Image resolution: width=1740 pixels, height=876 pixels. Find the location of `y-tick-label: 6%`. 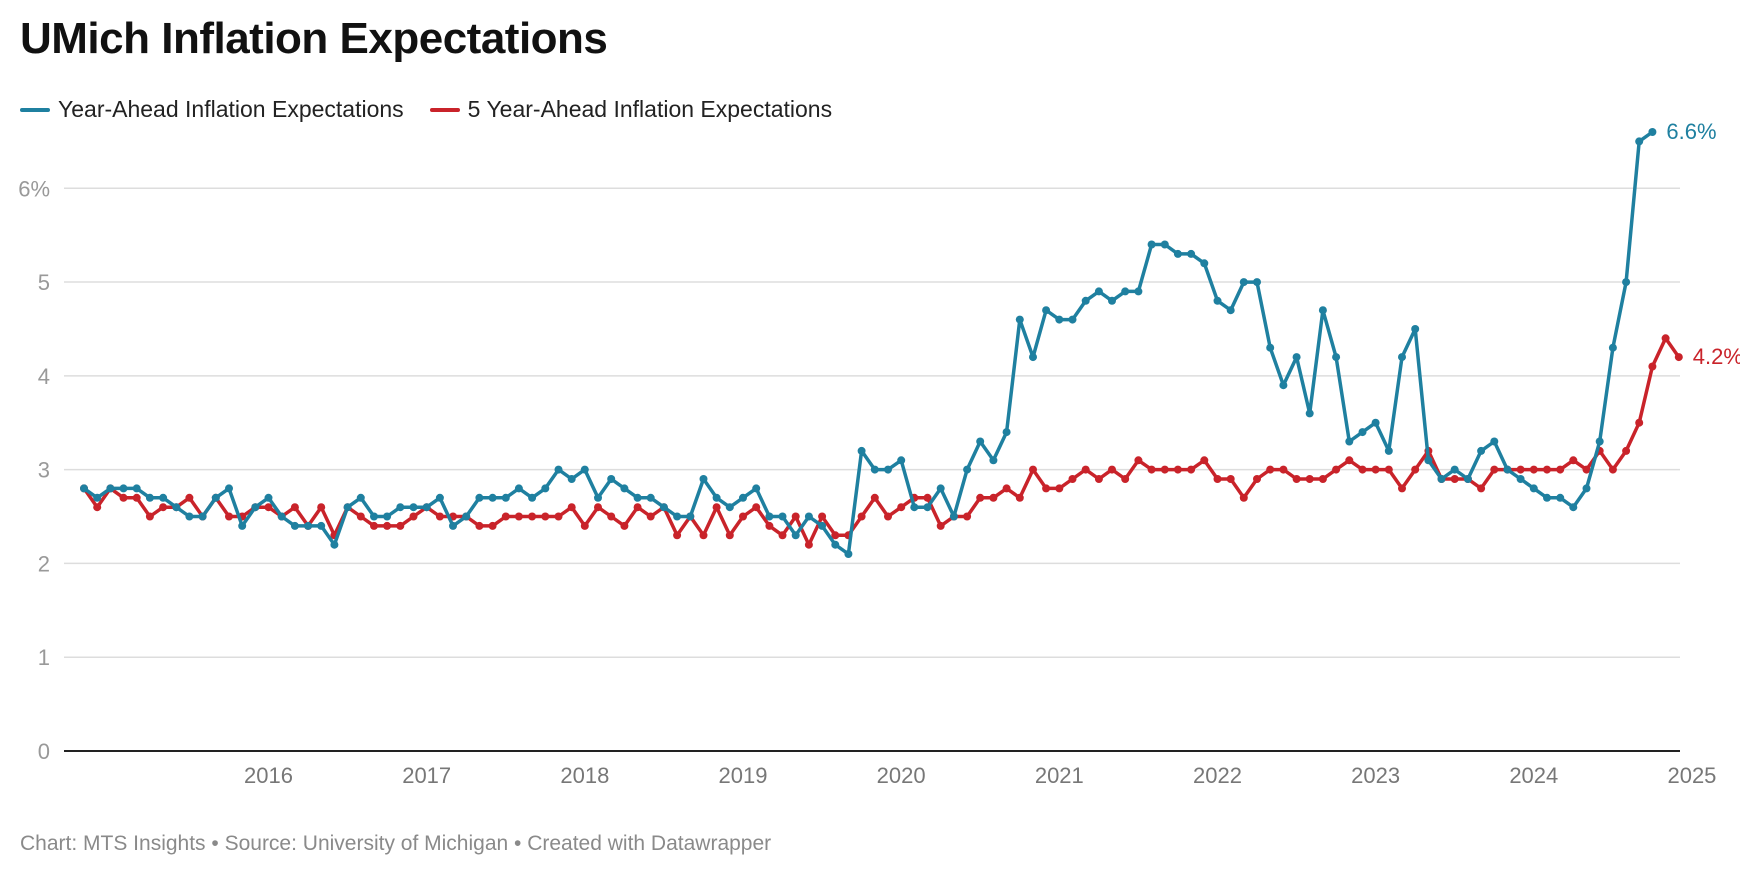

y-tick-label: 6% is located at coordinates (34, 188).